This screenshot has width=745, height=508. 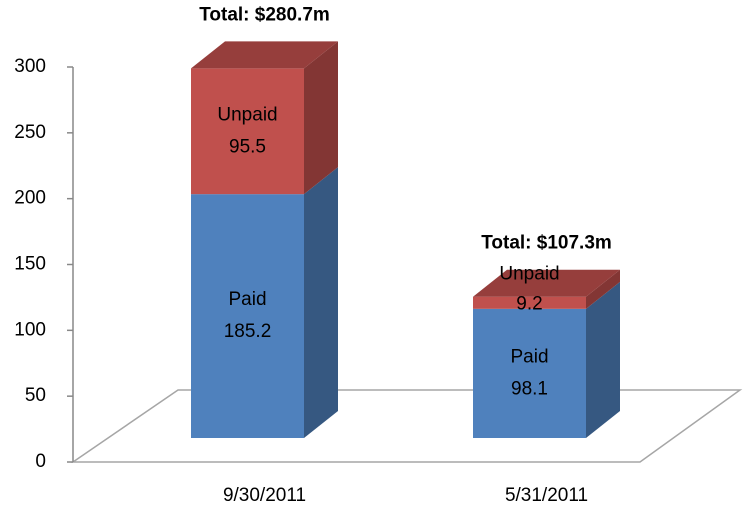 I want to click on y-tick-label: 150, so click(x=30, y=264).